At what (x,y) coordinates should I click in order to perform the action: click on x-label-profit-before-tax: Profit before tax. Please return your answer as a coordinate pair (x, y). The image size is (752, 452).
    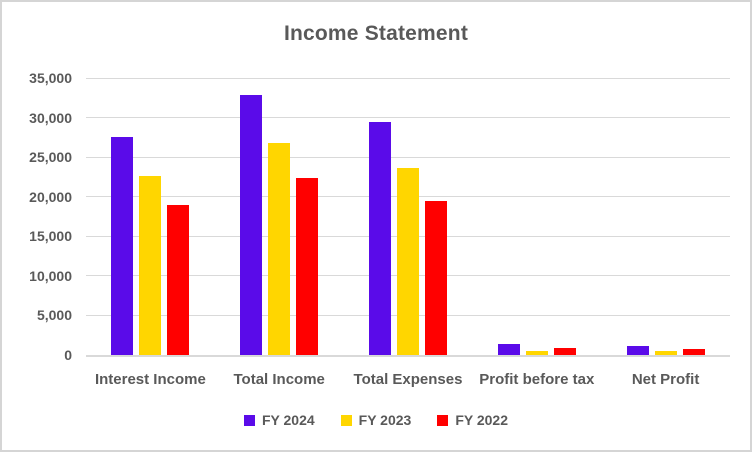
    Looking at the image, I should click on (537, 379).